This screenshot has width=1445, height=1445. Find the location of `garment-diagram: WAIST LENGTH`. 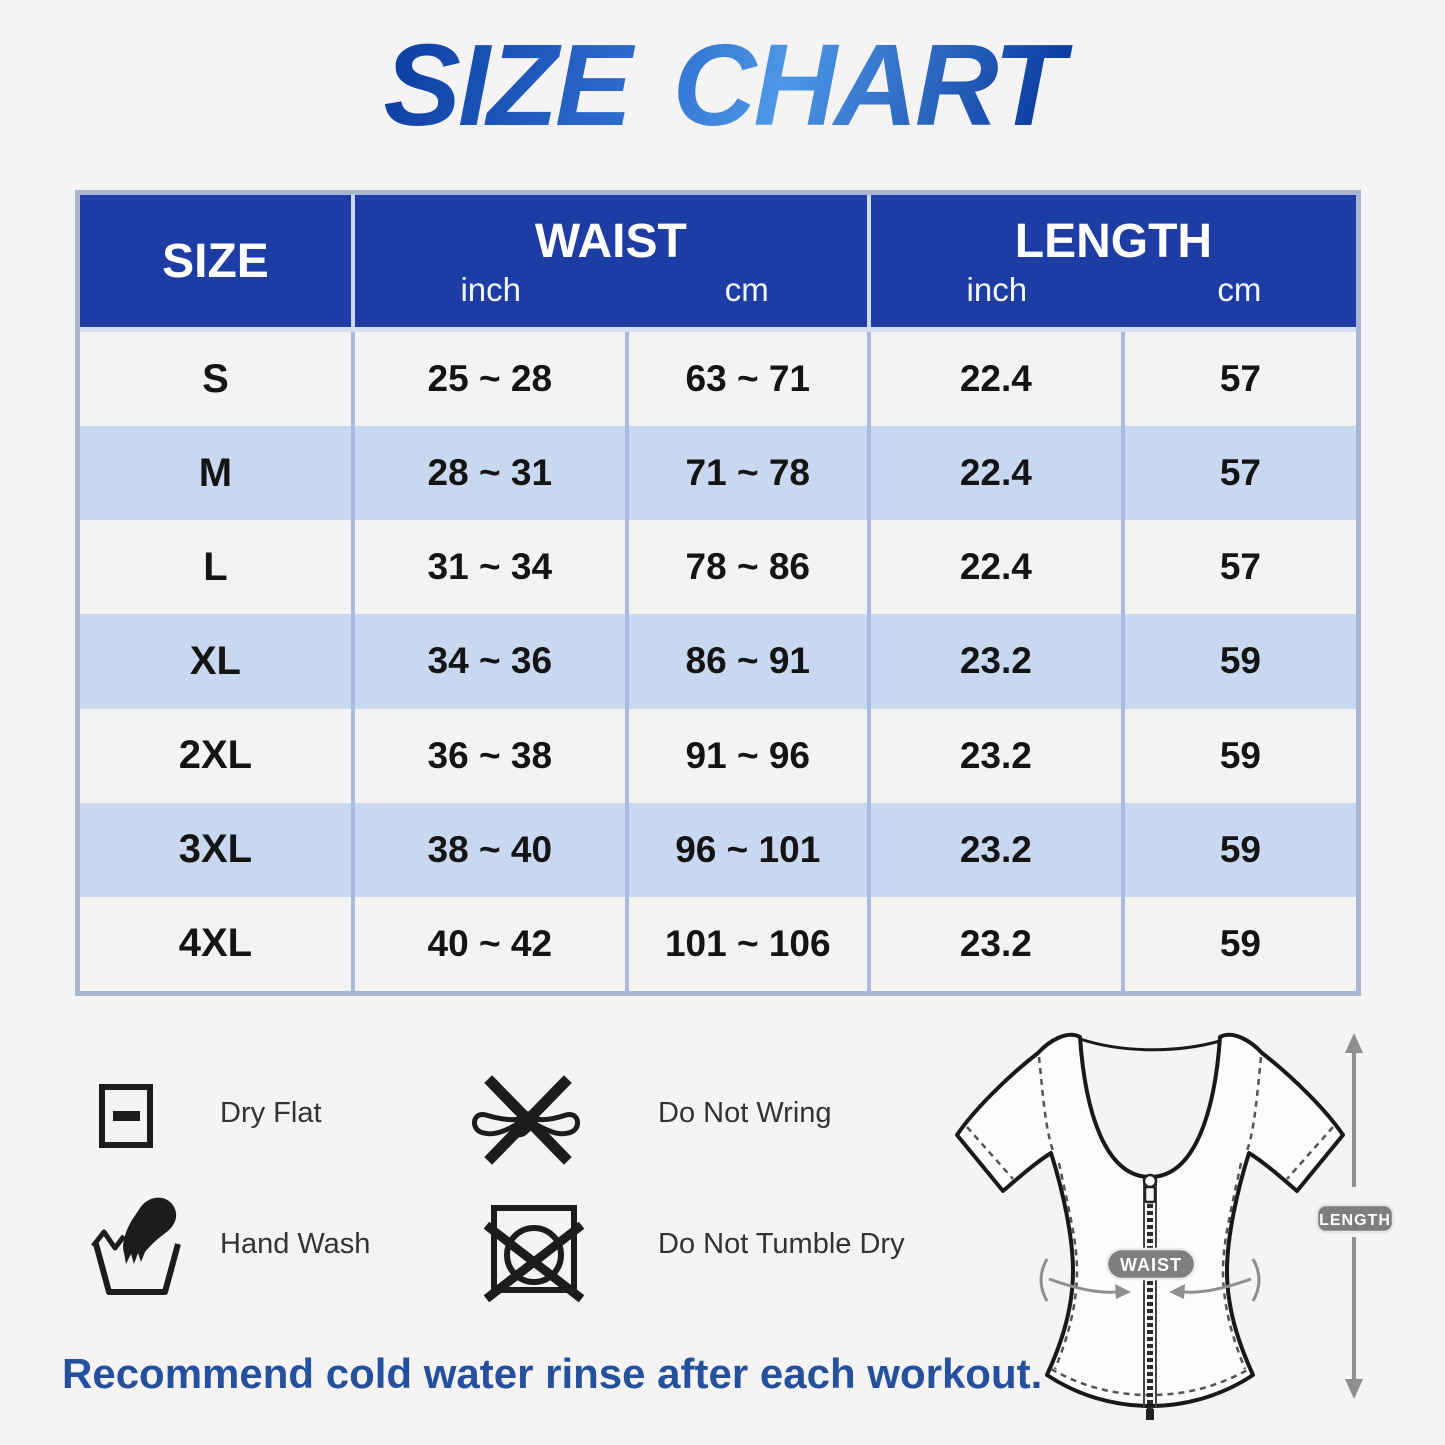

garment-diagram: WAIST LENGTH is located at coordinates (1175, 1226).